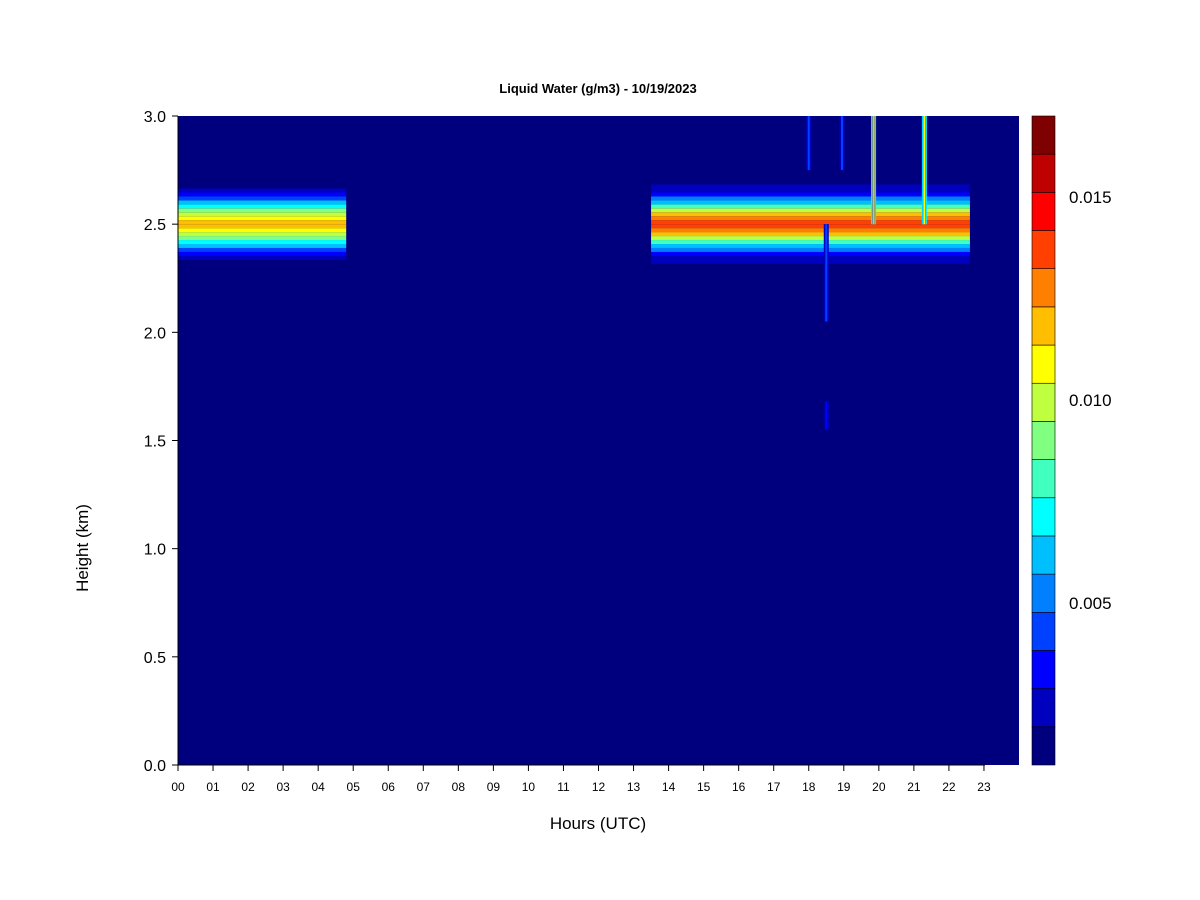  I want to click on x-tick-label: 22, so click(949, 787).